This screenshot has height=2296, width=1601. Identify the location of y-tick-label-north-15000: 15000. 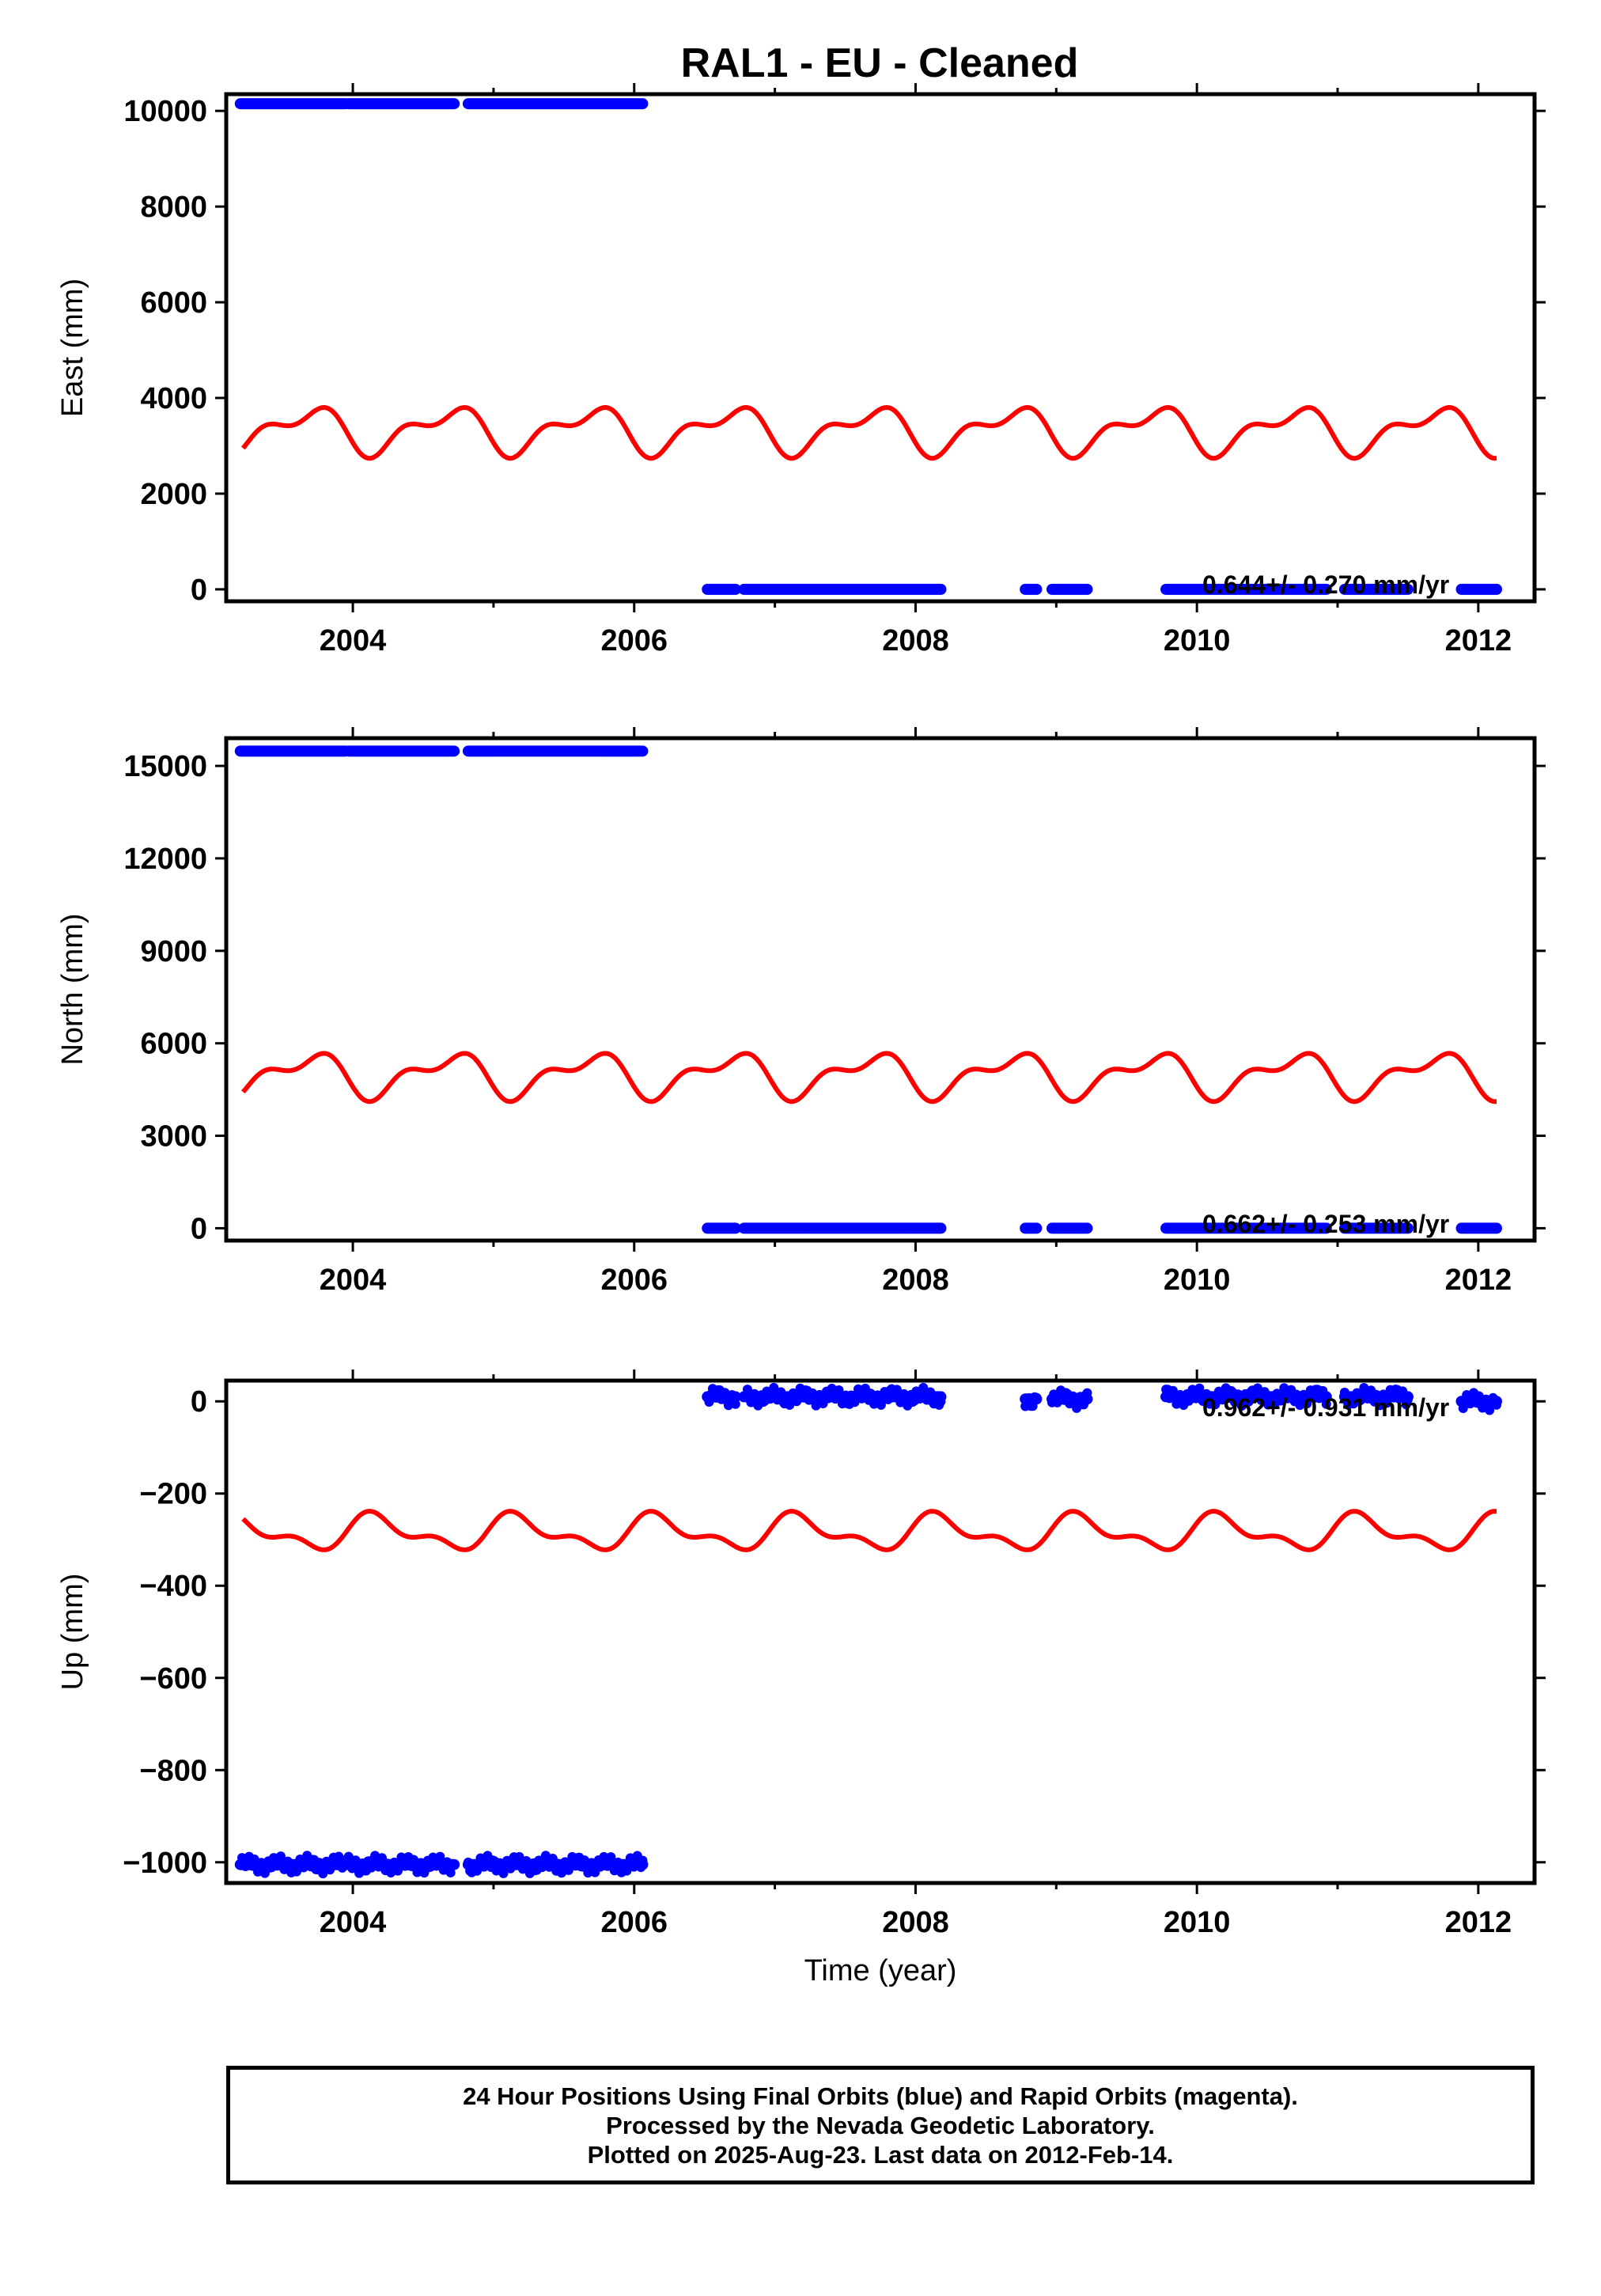
(165, 766).